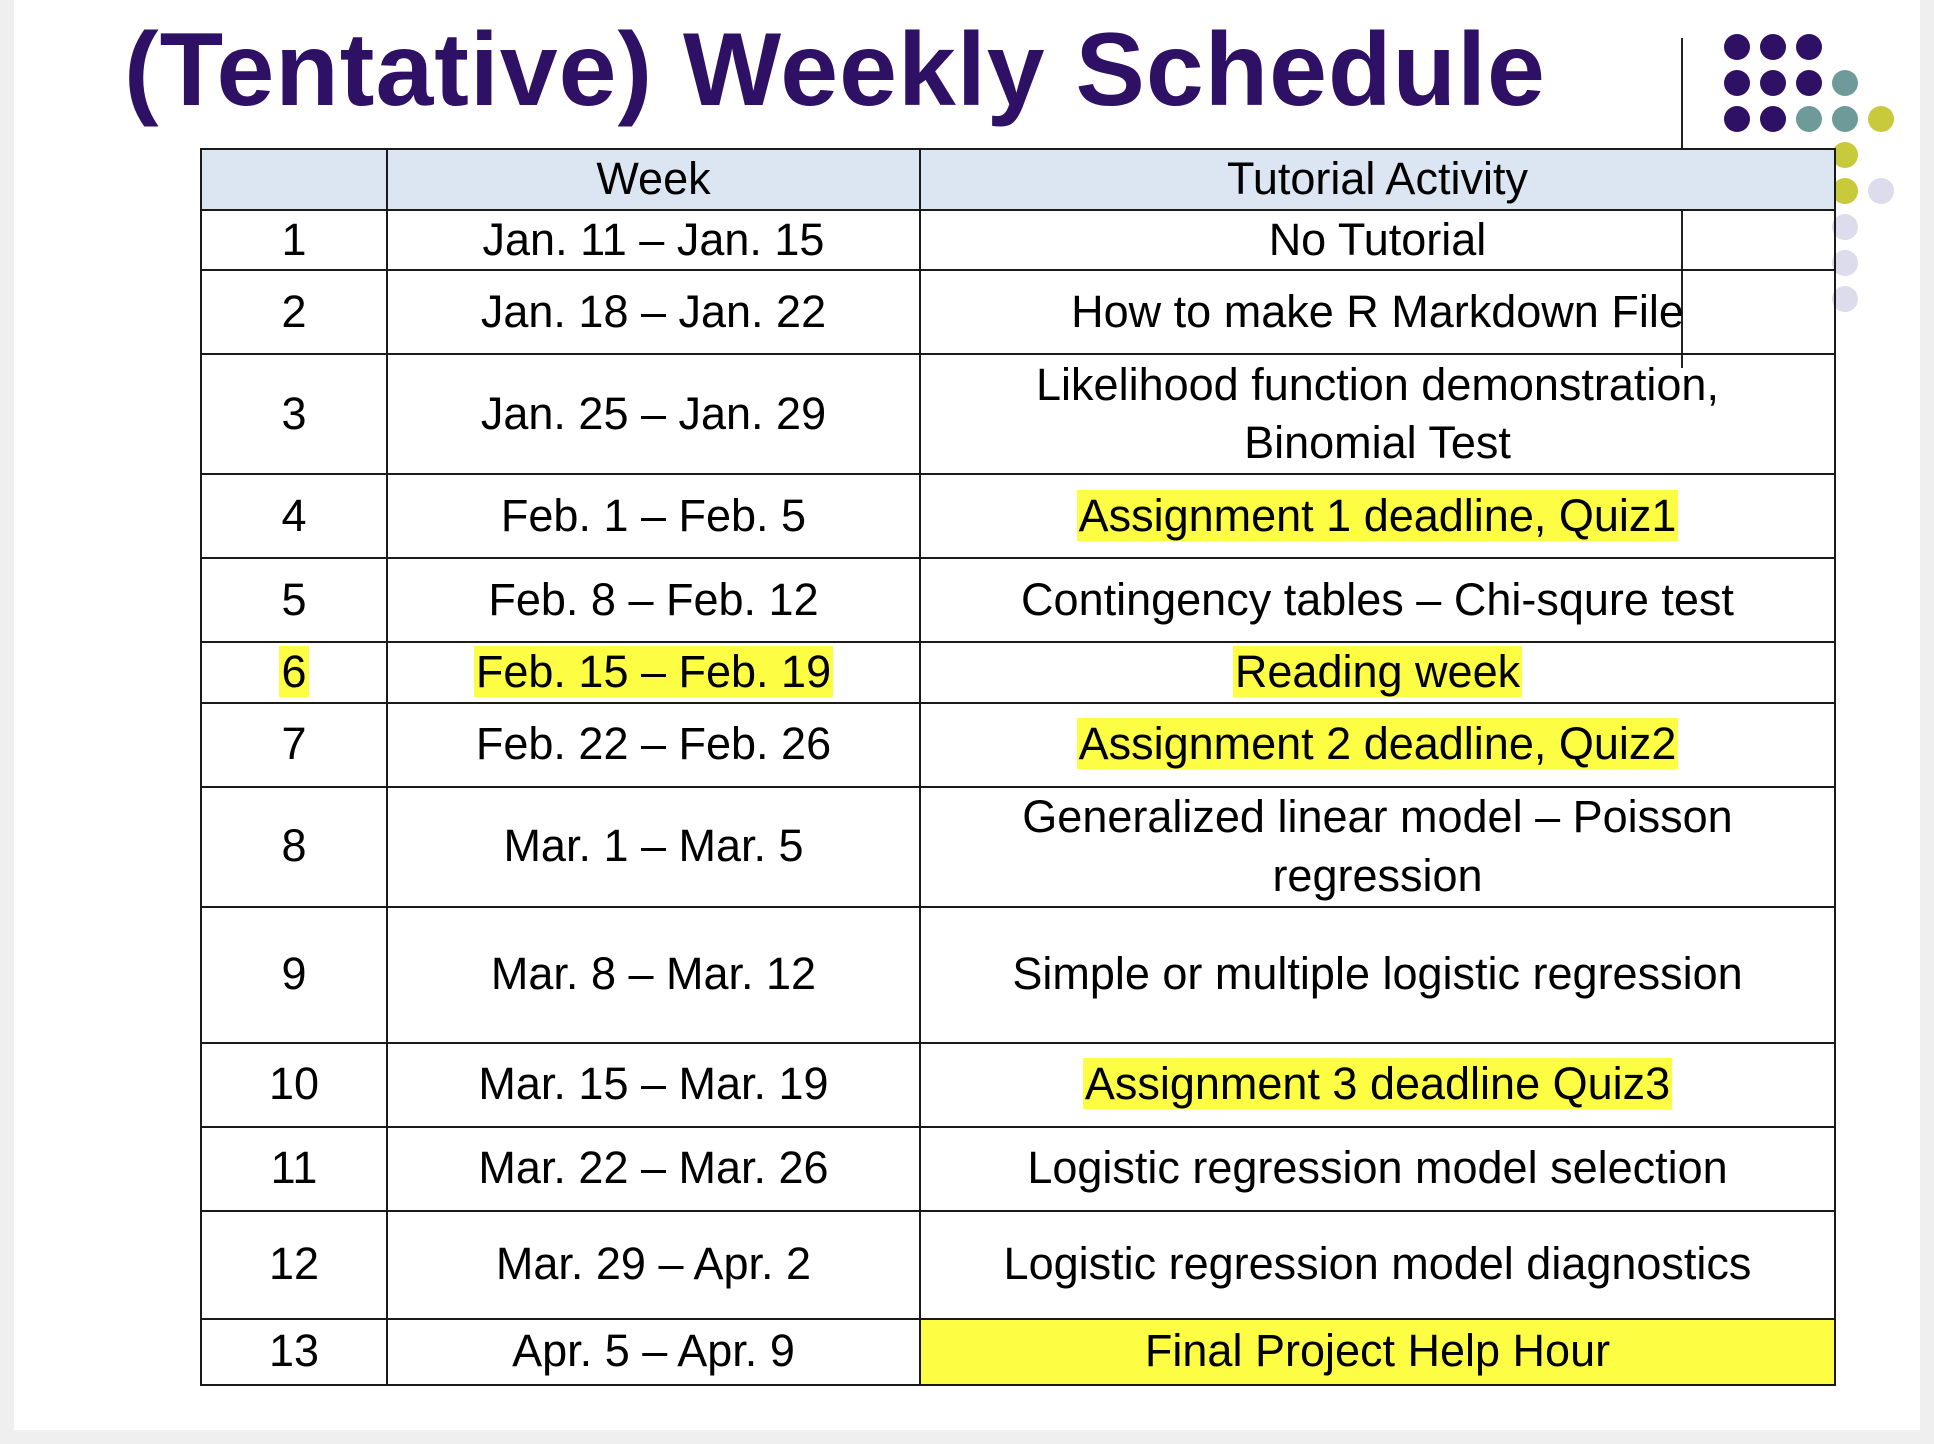 Image resolution: width=1934 pixels, height=1444 pixels. I want to click on activity-line: regression, so click(1377, 875).